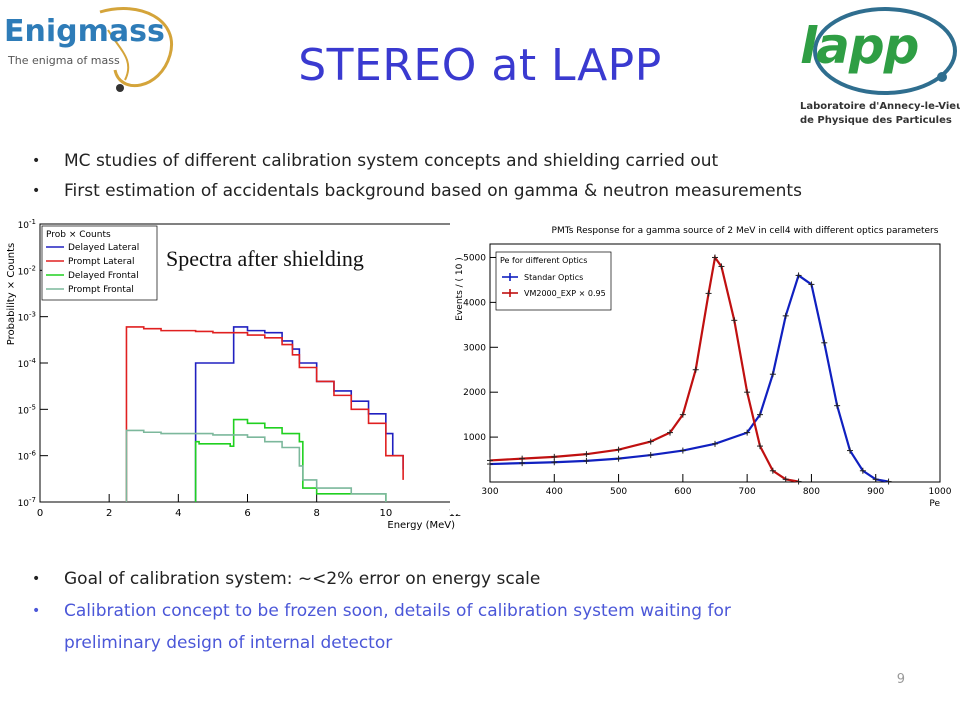  I want to click on y-tick-label: 2000, so click(474, 393).